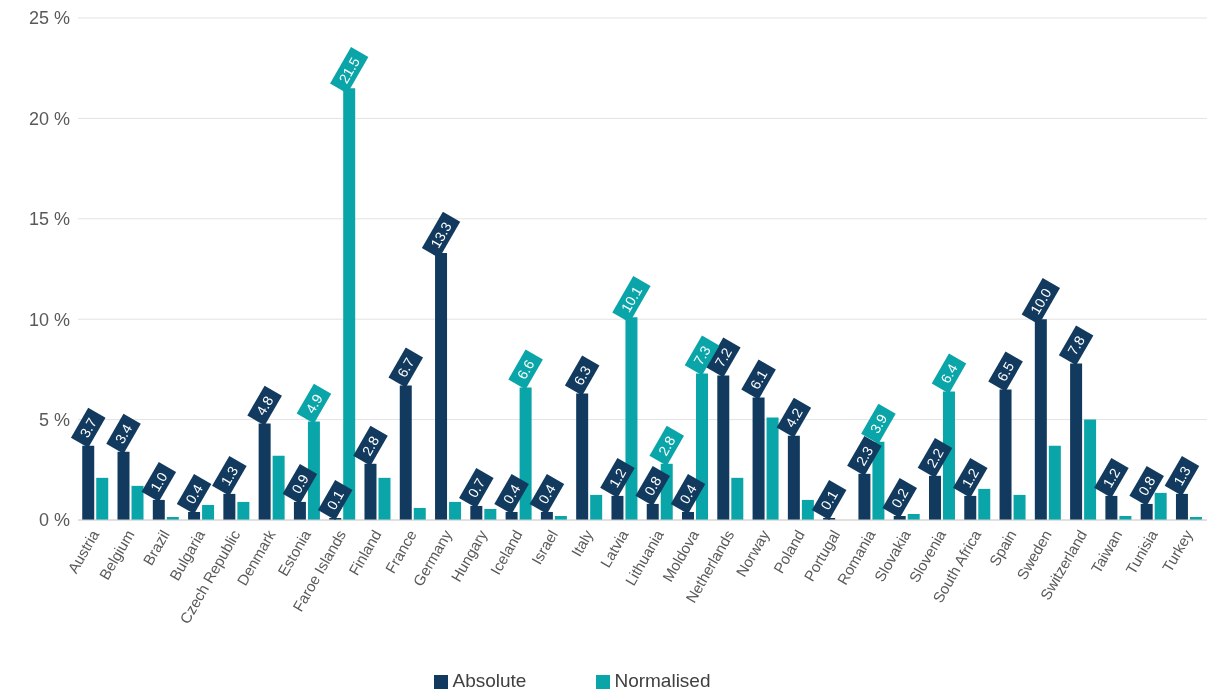 The height and width of the screenshot is (700, 1220). Describe the element at coordinates (949, 373) in the screenshot. I see `data-label: 6.4` at that location.